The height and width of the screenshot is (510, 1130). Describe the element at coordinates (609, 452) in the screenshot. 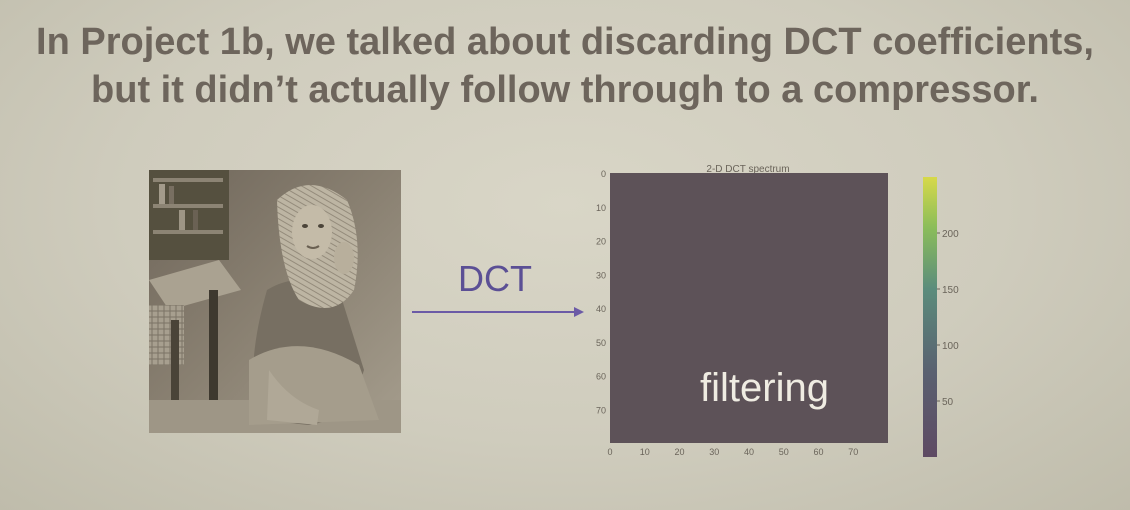

I see `x-tick-label: 0` at that location.